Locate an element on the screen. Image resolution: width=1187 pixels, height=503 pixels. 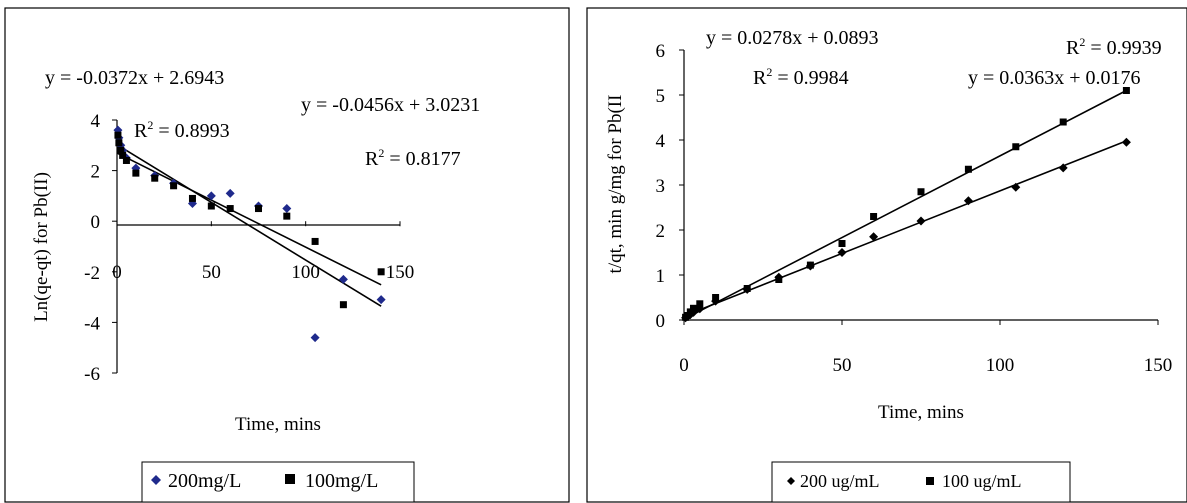
y-tick-label: 3 is located at coordinates (661, 186).